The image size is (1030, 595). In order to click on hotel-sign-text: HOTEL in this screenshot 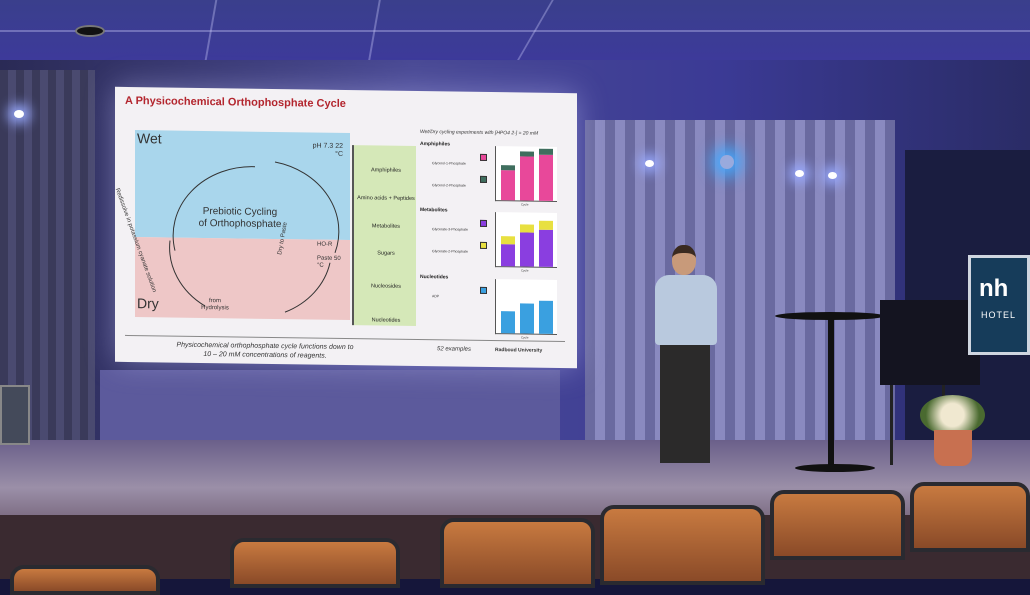, I will do `click(999, 315)`.